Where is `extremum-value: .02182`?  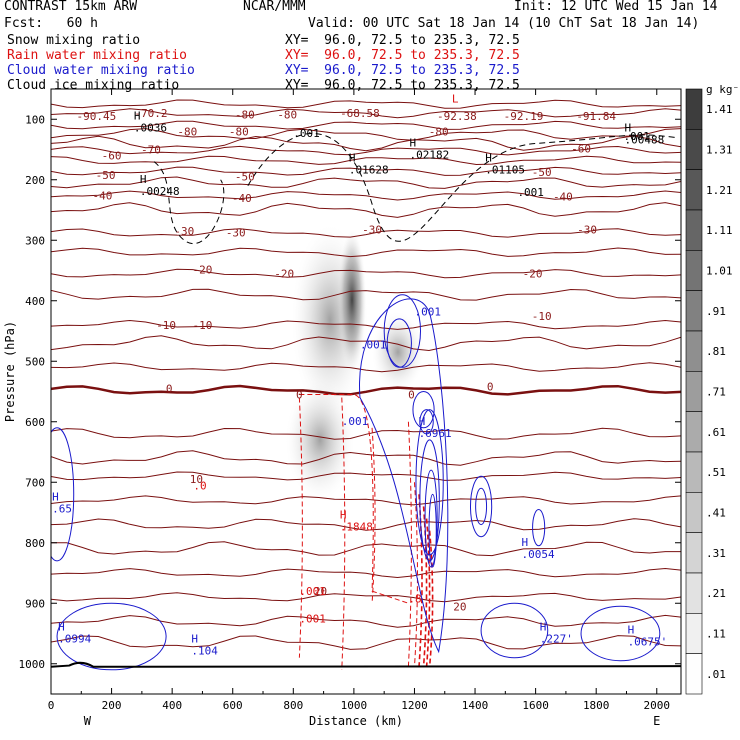
extremum-value: .02182 is located at coordinates (429, 155).